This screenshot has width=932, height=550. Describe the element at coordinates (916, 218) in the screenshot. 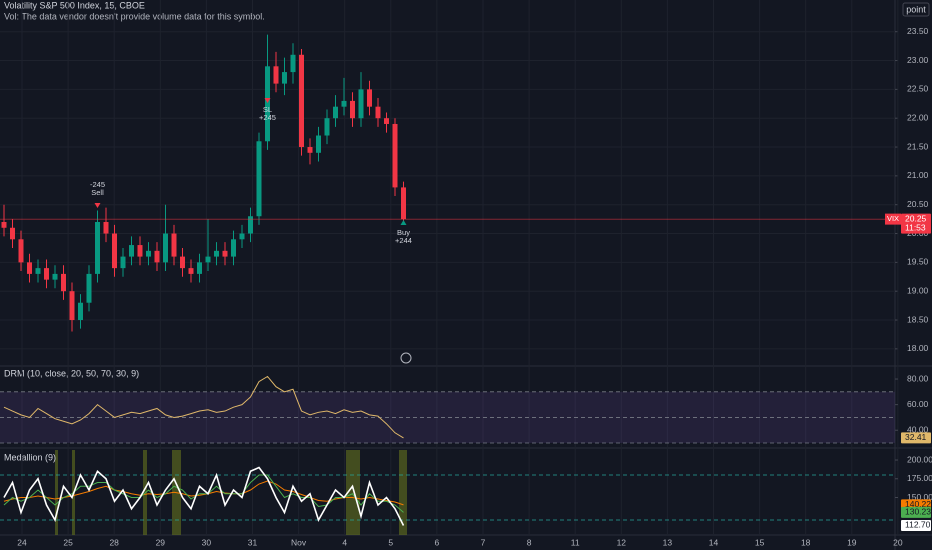

I see `last-price-label: 20.25` at that location.